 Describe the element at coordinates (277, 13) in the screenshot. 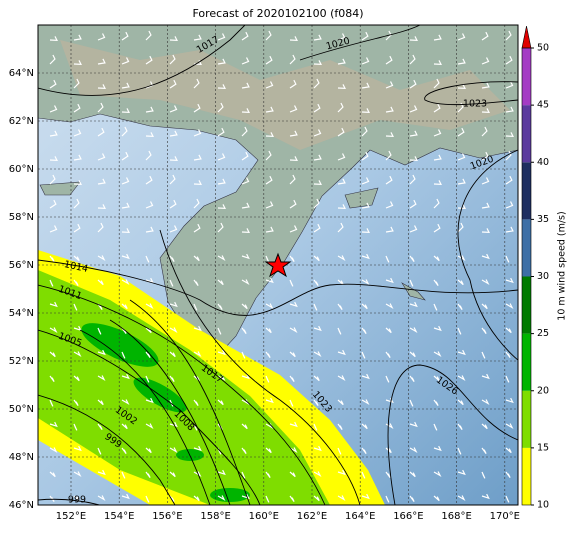

I see `title: Forecast of 2020102100 (f084)` at that location.